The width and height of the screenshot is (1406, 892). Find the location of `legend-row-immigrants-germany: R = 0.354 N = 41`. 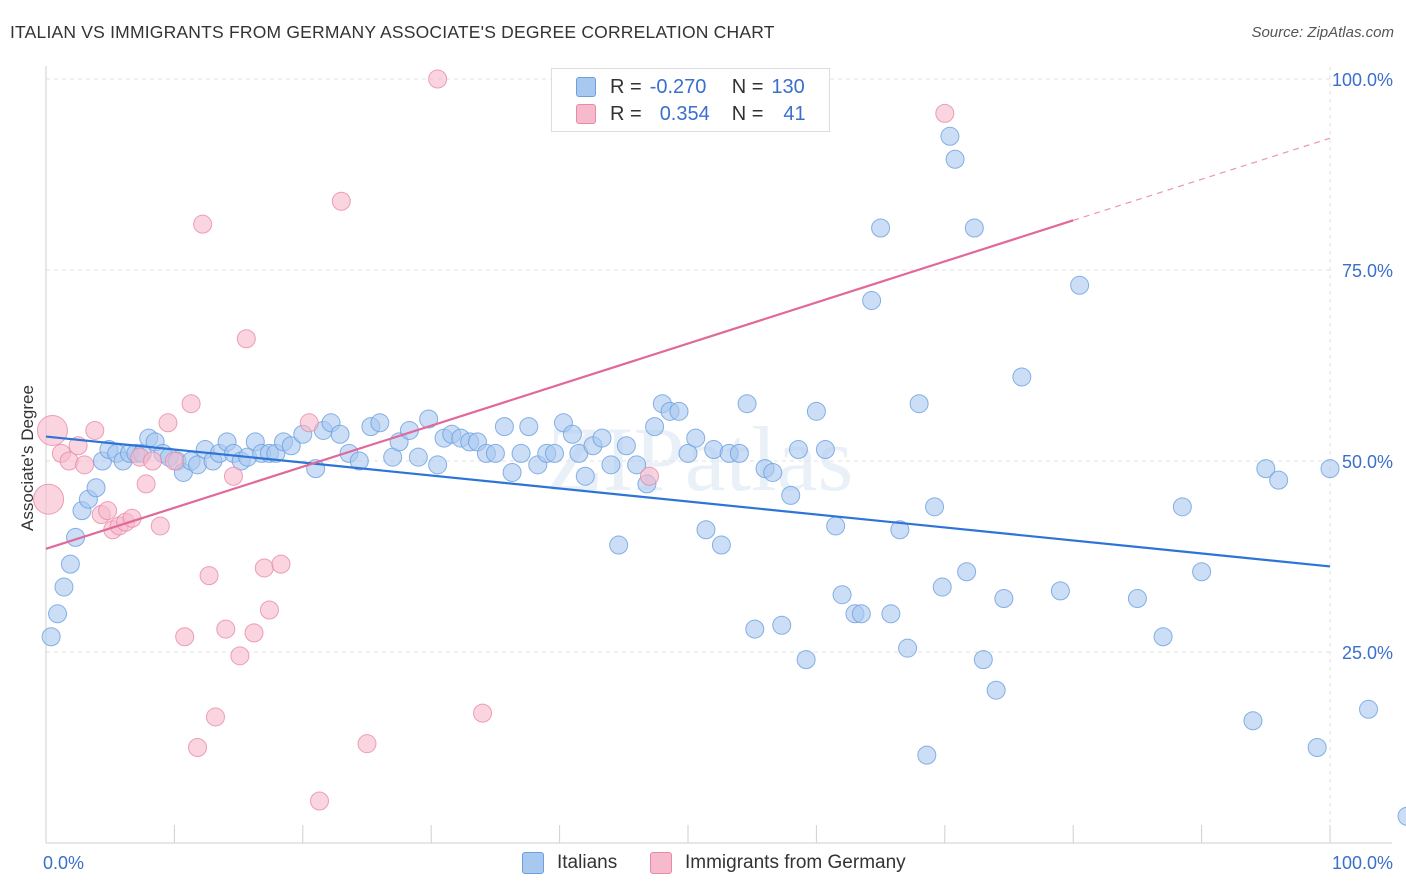

legend-row-immigrants-germany: R = 0.354 N = 41 is located at coordinates (691, 114).